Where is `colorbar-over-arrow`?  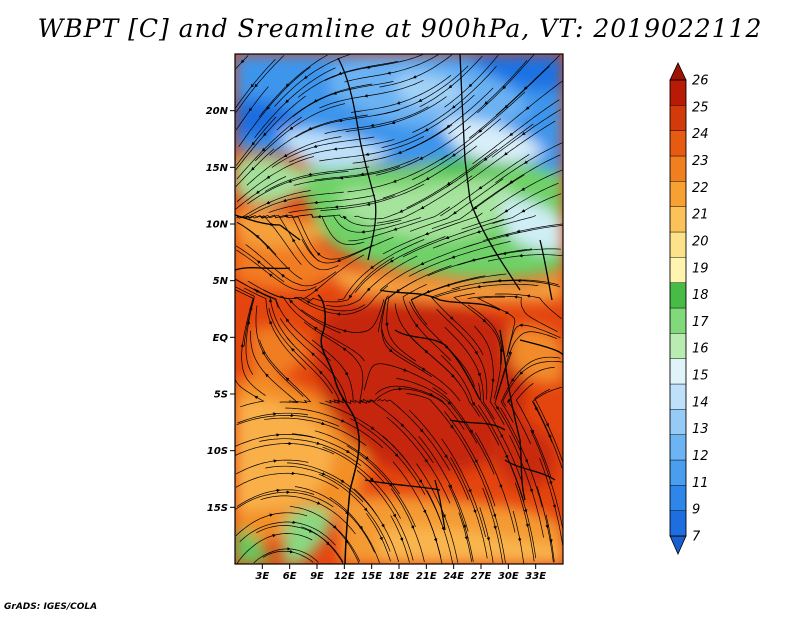 colorbar-over-arrow is located at coordinates (678, 71).